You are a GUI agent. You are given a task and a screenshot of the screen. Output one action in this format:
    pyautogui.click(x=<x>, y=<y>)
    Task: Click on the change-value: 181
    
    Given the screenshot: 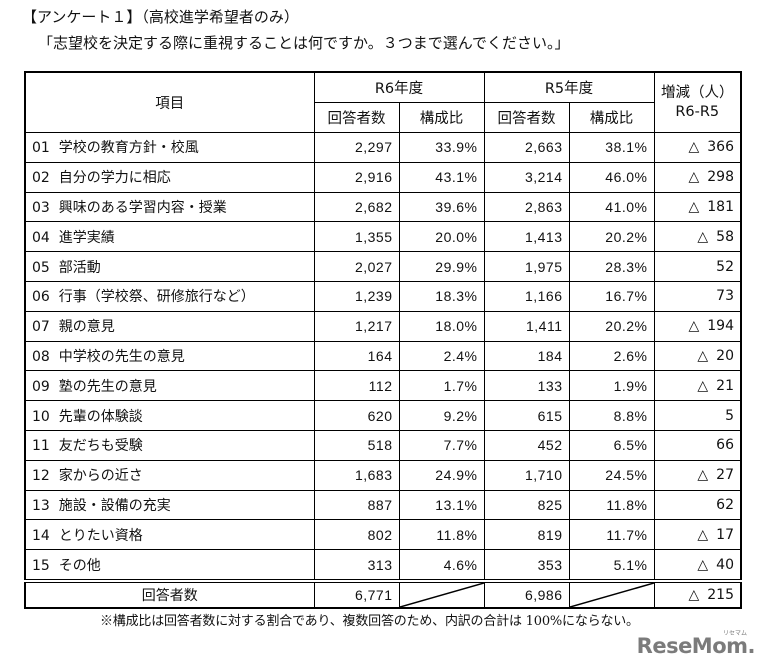 What is the action you would take?
    pyautogui.click(x=720, y=206)
    